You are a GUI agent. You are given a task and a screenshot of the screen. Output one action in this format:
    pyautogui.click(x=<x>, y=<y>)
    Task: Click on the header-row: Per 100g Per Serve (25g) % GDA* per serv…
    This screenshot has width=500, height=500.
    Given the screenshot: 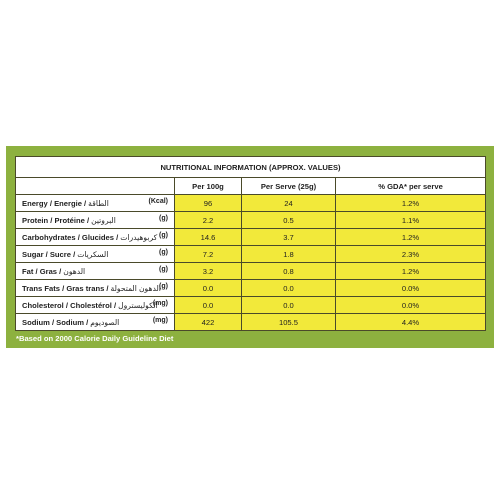 What is the action you would take?
    pyautogui.click(x=251, y=186)
    